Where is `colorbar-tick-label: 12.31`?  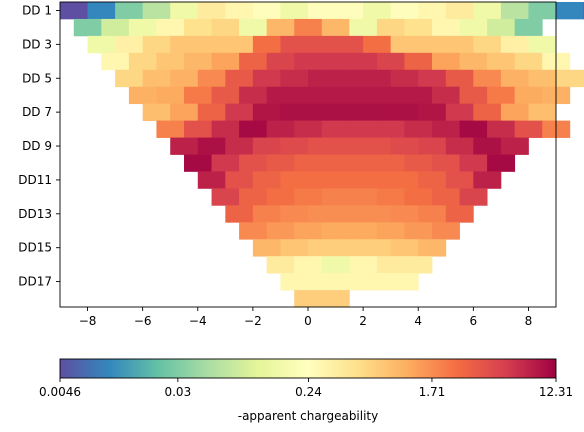
colorbar-tick-label: 12.31 is located at coordinates (556, 392).